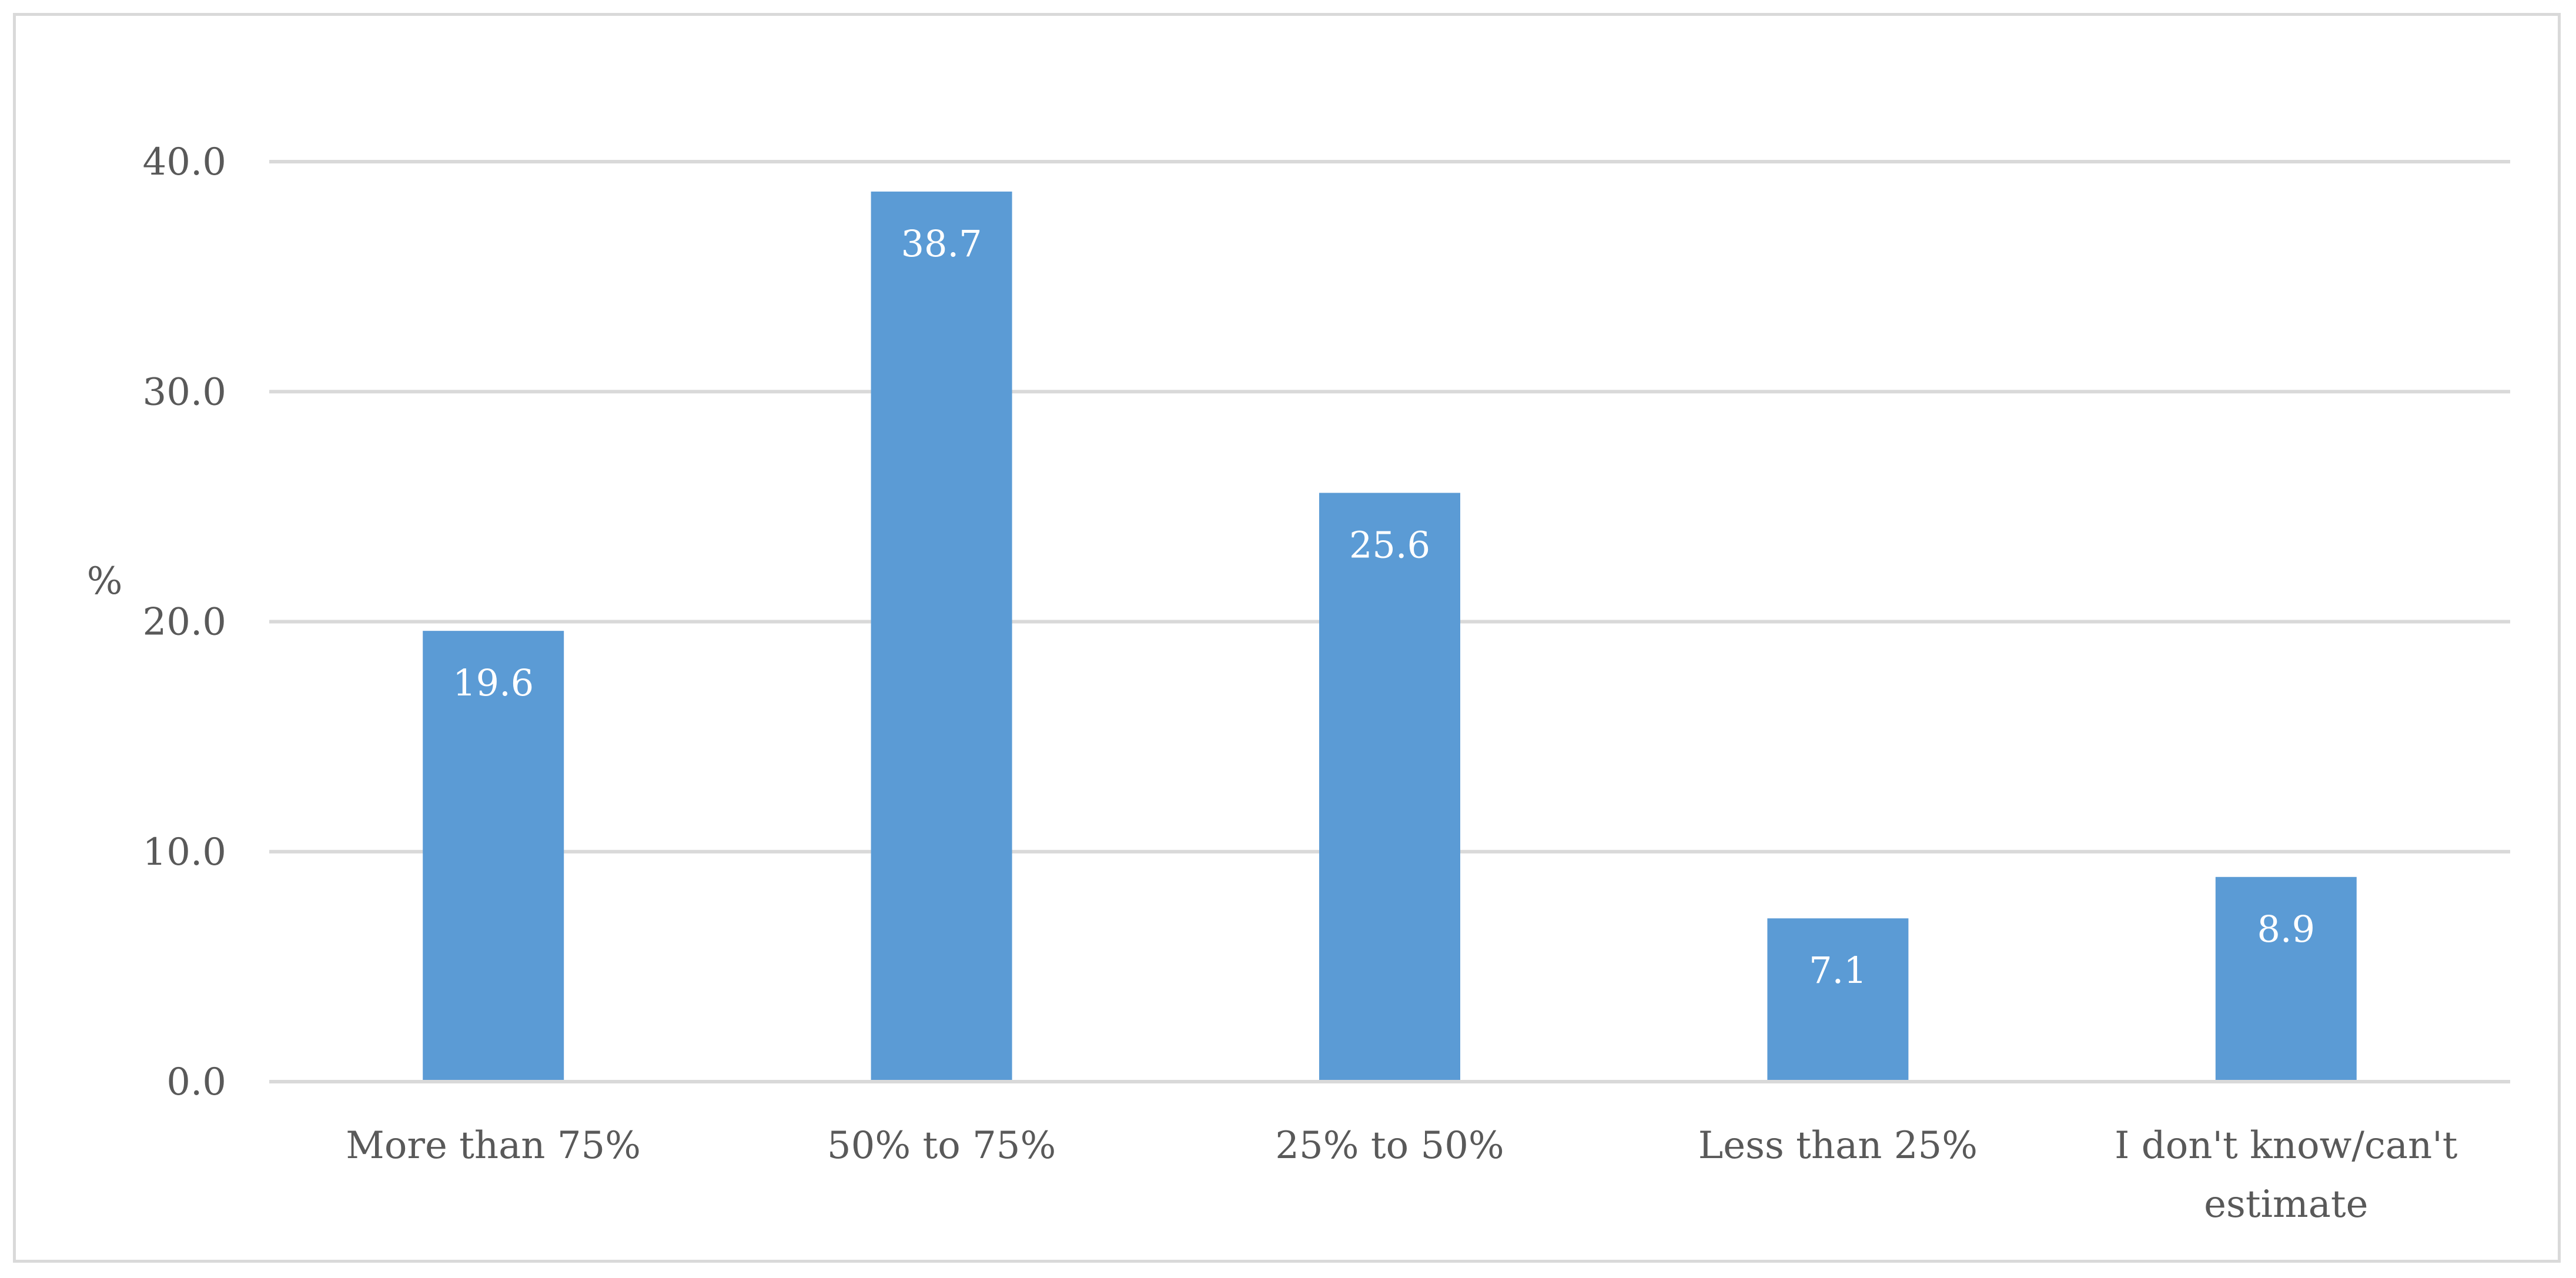  I want to click on x-category-label-line: I don't know/can't, so click(2286, 1145).